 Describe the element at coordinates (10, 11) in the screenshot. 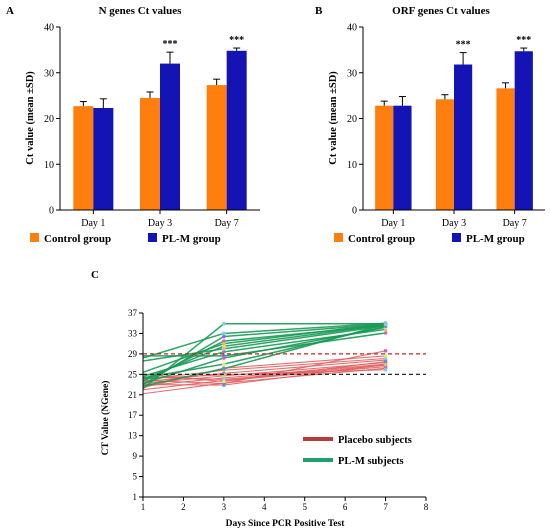

I see `panel-a-letter: A` at that location.